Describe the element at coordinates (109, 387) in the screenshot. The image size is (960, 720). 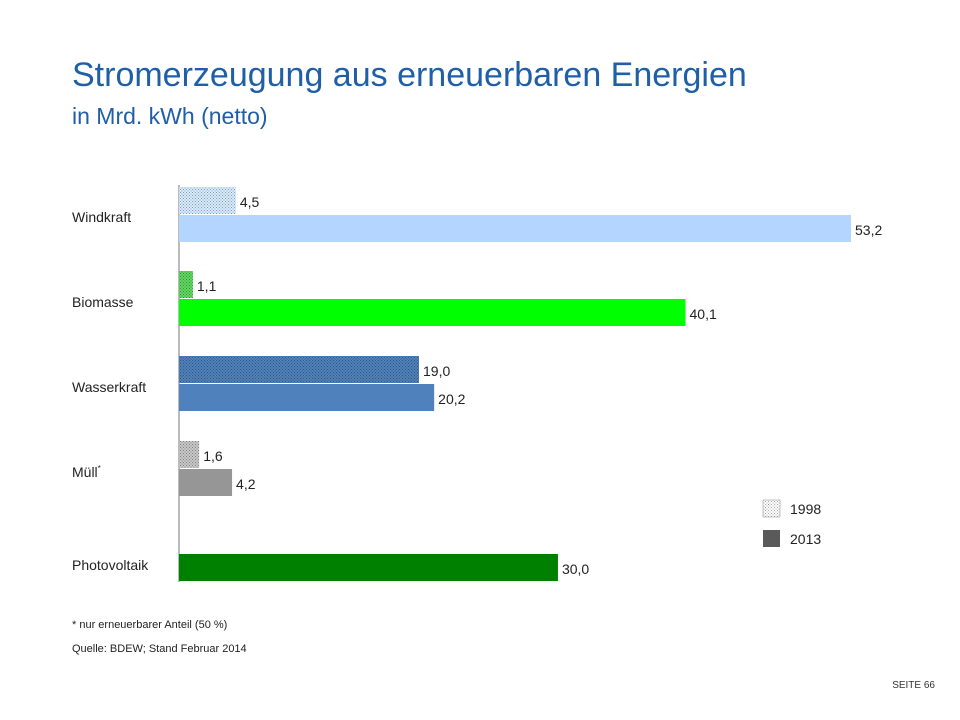
I see `category-label: Wasserkraft` at that location.